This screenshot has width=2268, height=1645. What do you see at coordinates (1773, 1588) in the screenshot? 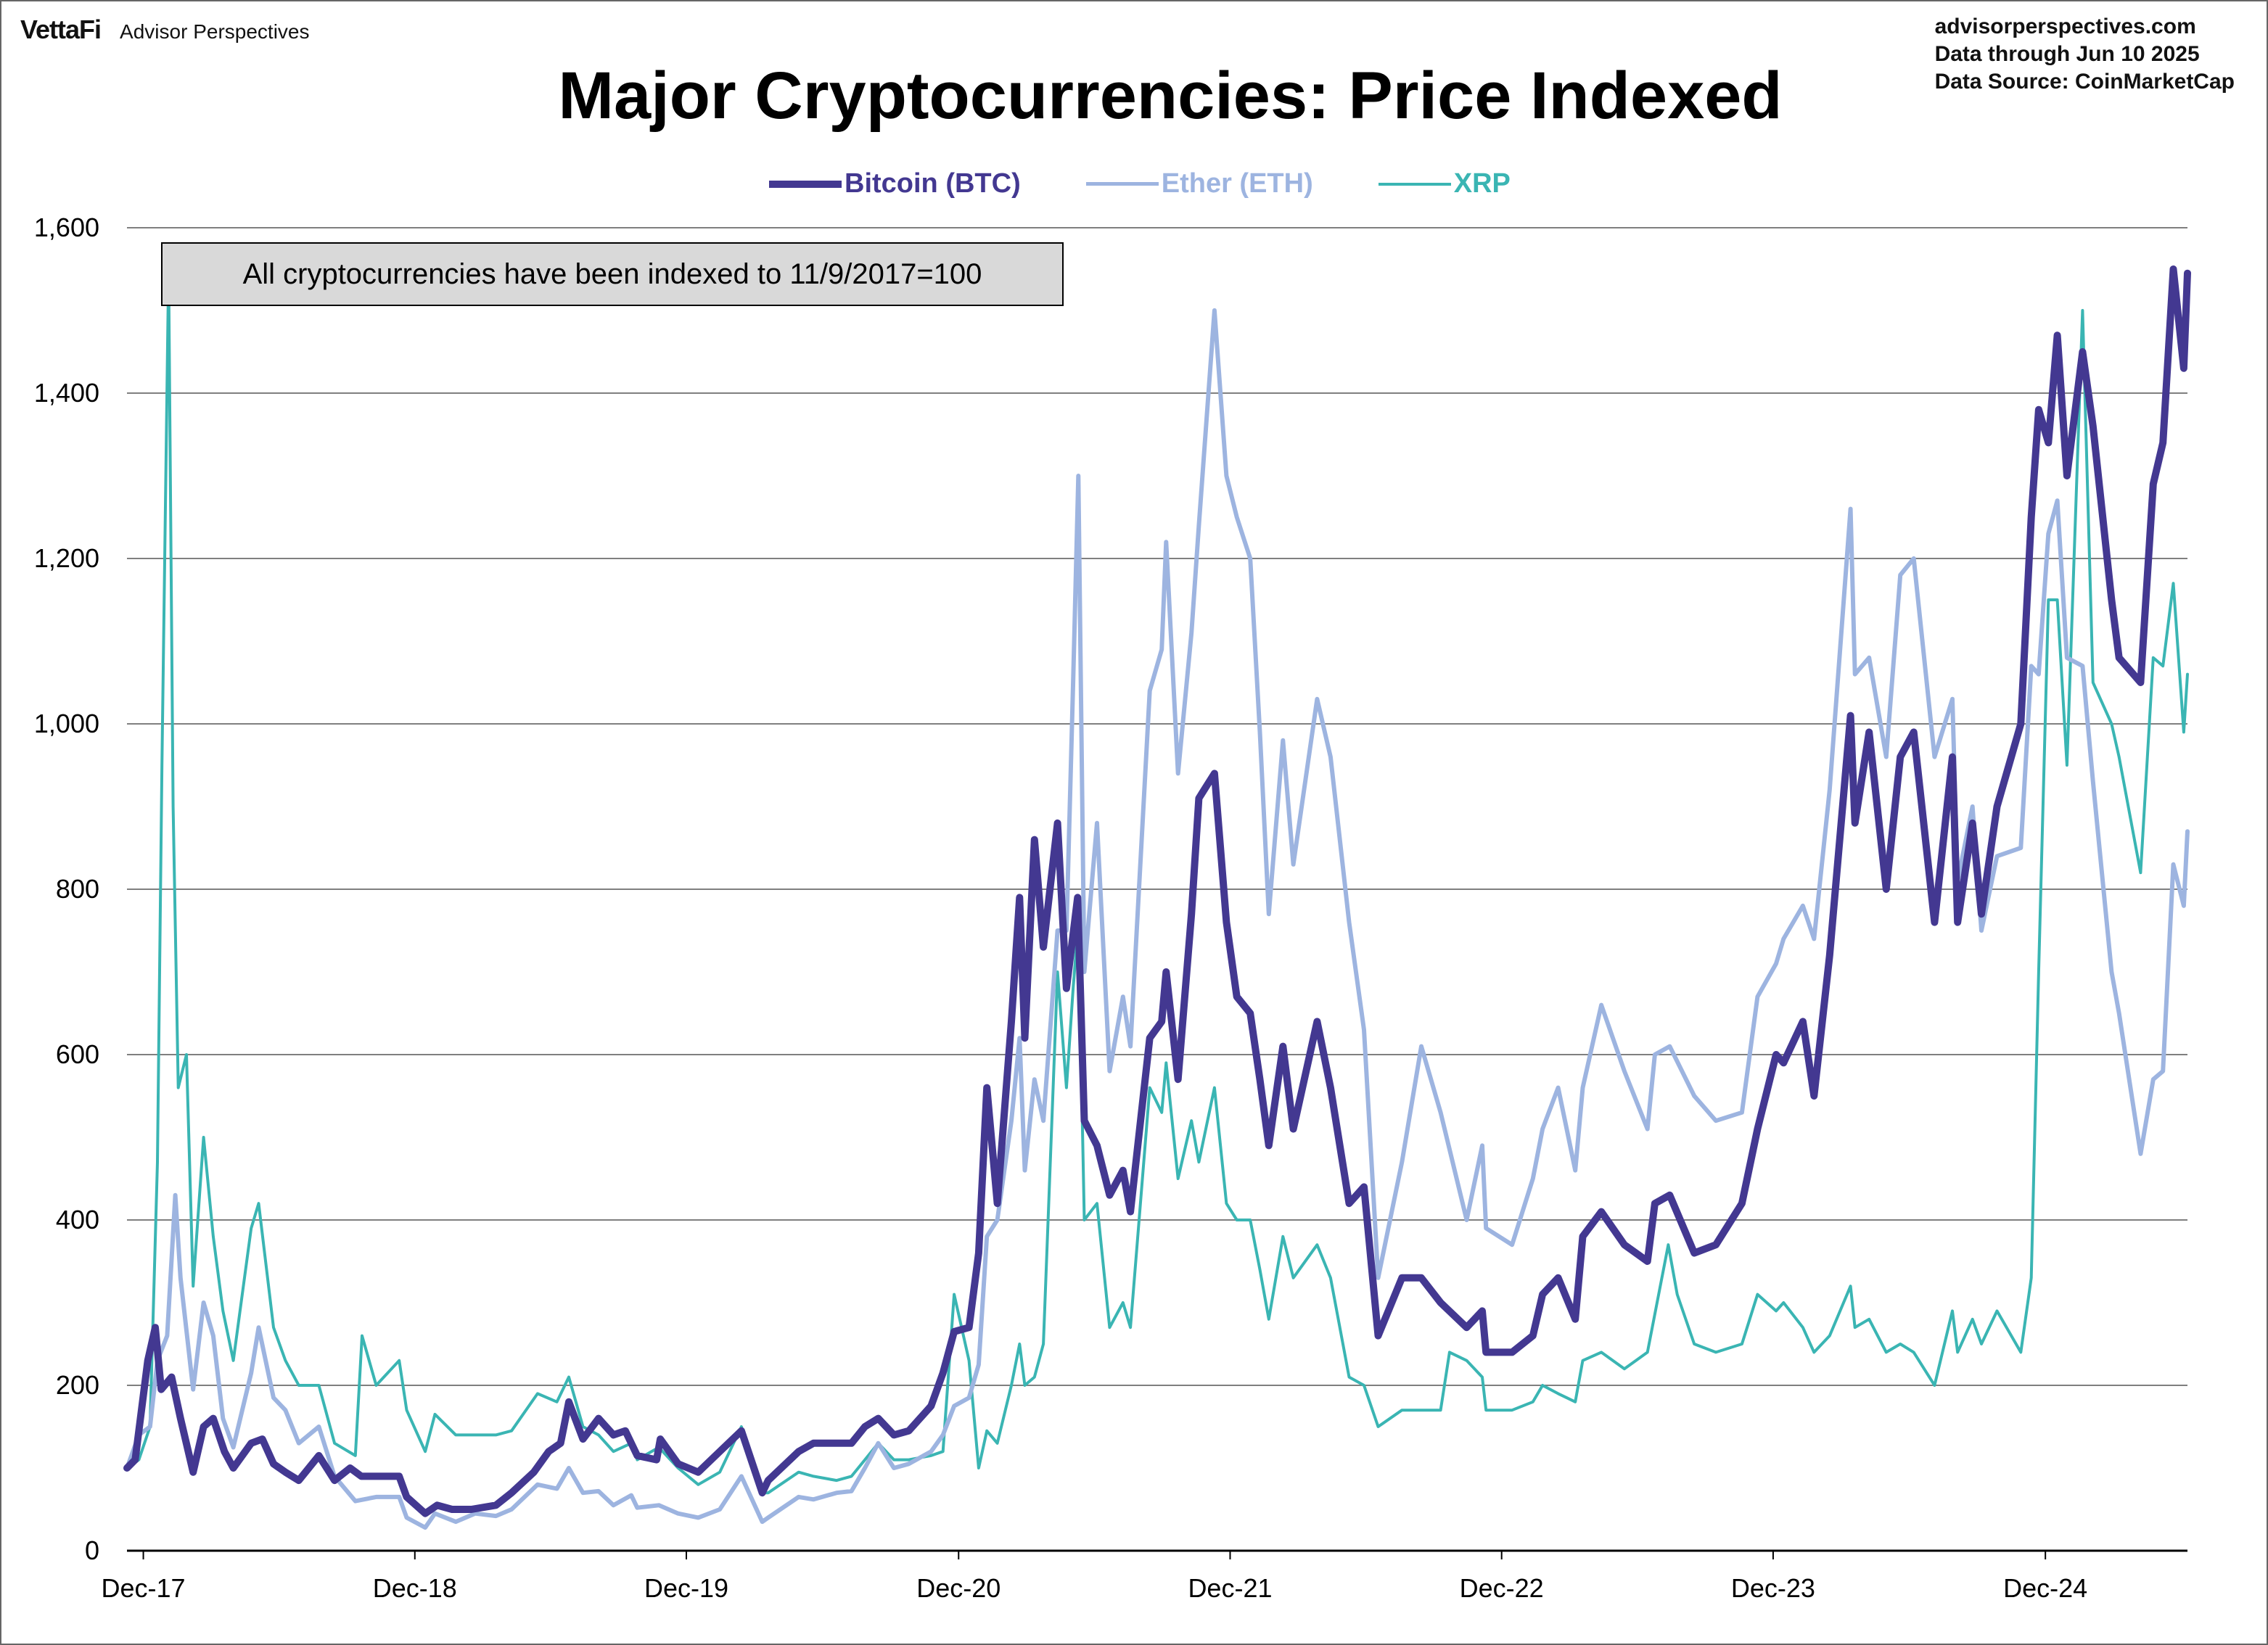
I see `x-tick-label: Dec-23` at bounding box center [1773, 1588].